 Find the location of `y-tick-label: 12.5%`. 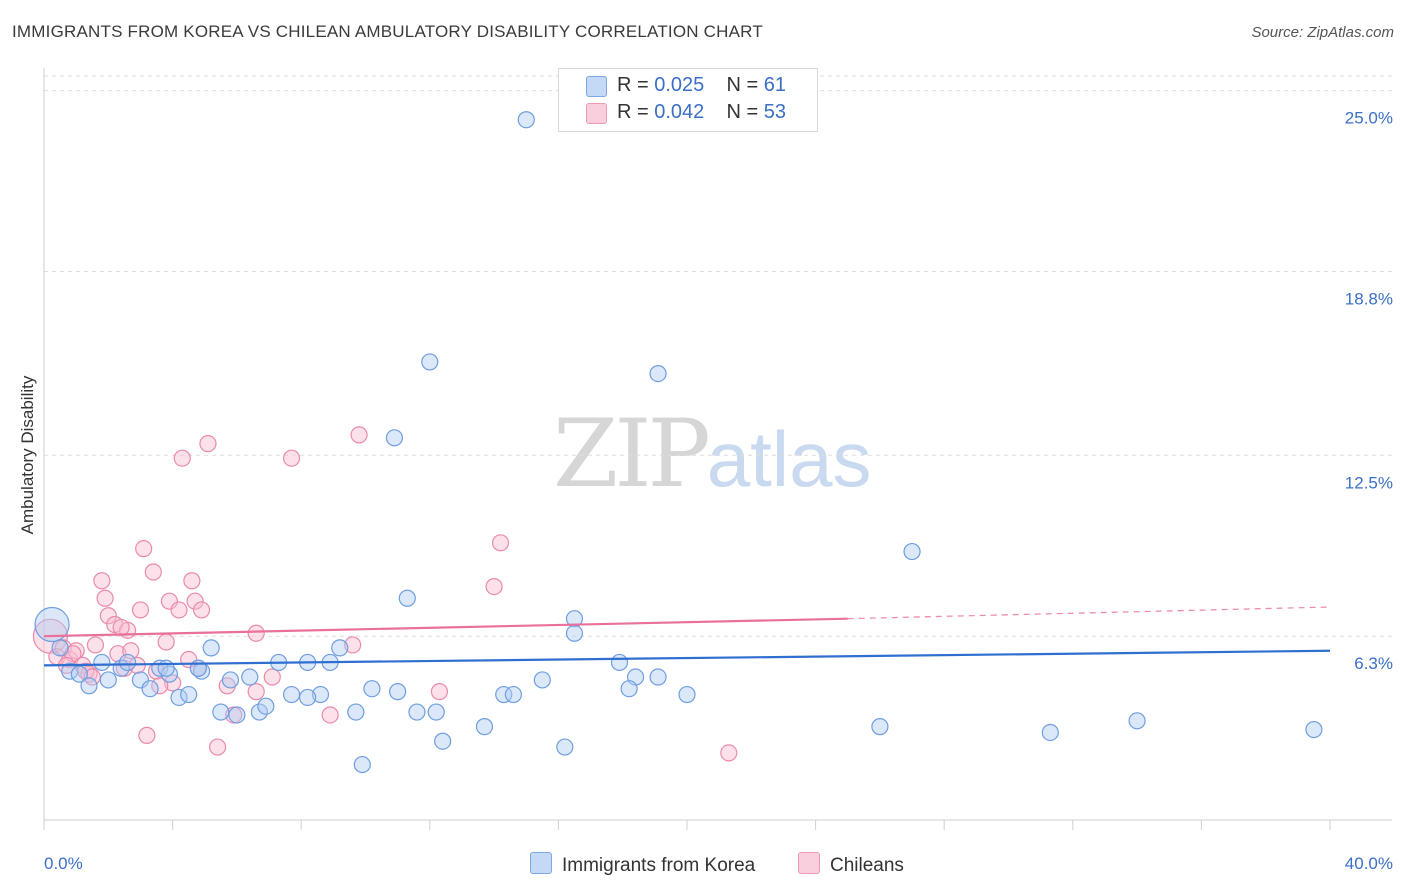

y-tick-label: 12.5% is located at coordinates (1369, 482).